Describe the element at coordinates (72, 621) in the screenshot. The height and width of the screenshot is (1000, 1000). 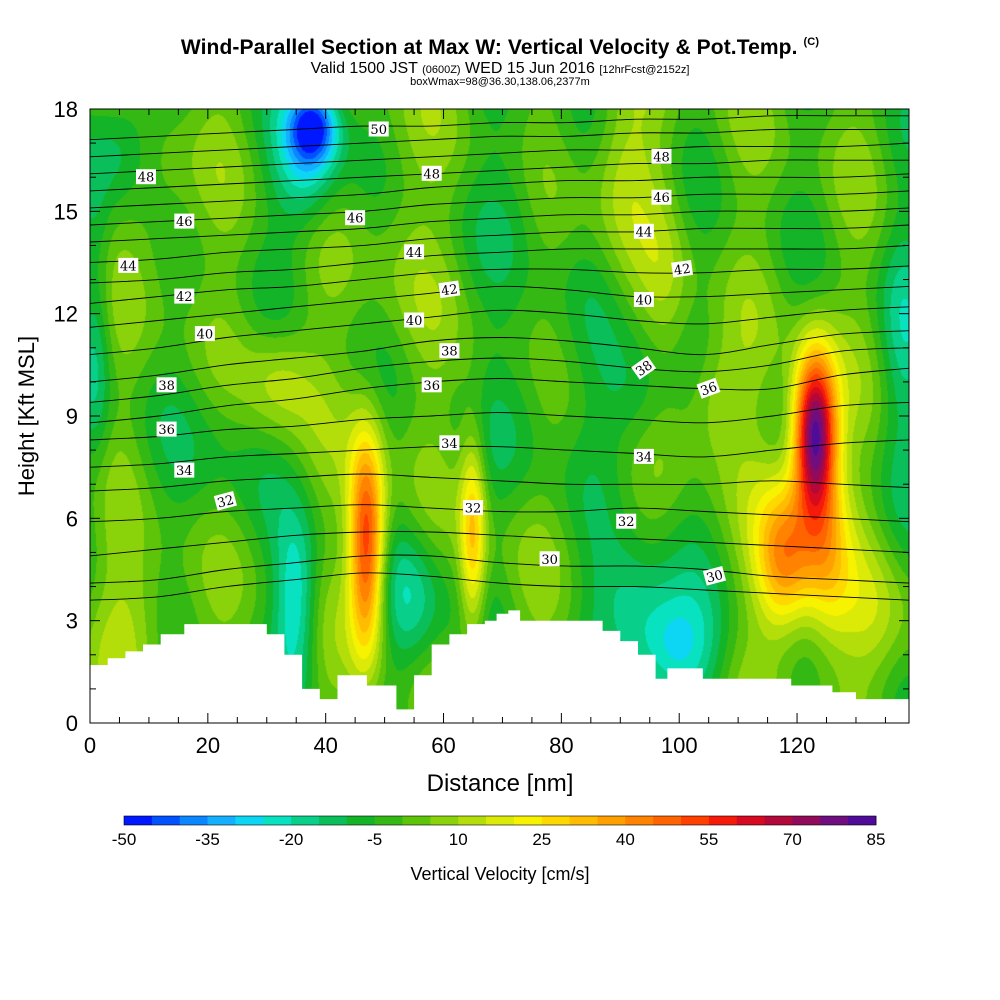
I see `y-tick-label: 3` at that location.